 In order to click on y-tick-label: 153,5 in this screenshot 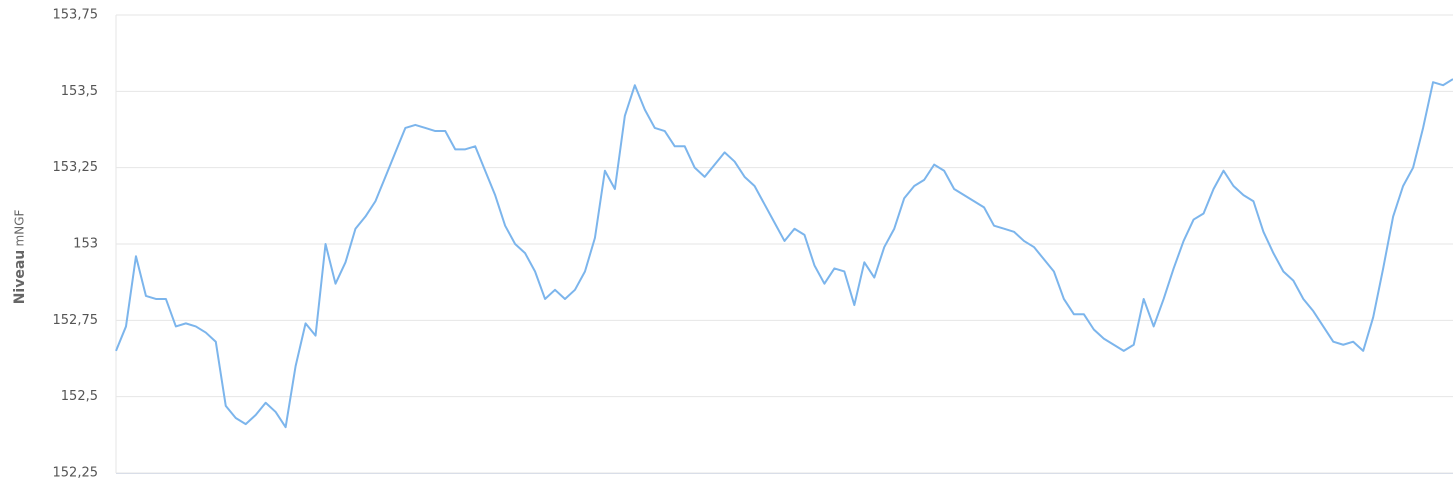, I will do `click(79, 91)`.